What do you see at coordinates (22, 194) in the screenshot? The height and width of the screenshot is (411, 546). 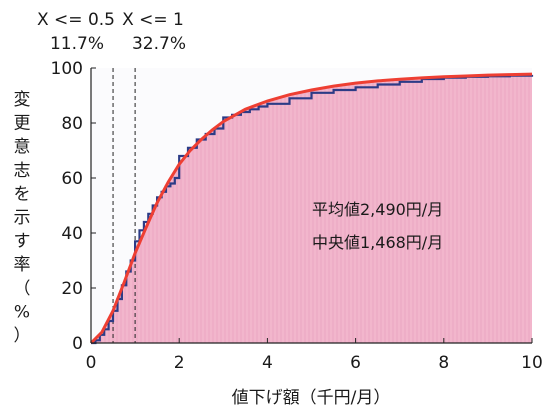 I see `y-axis-label-char: を` at bounding box center [22, 194].